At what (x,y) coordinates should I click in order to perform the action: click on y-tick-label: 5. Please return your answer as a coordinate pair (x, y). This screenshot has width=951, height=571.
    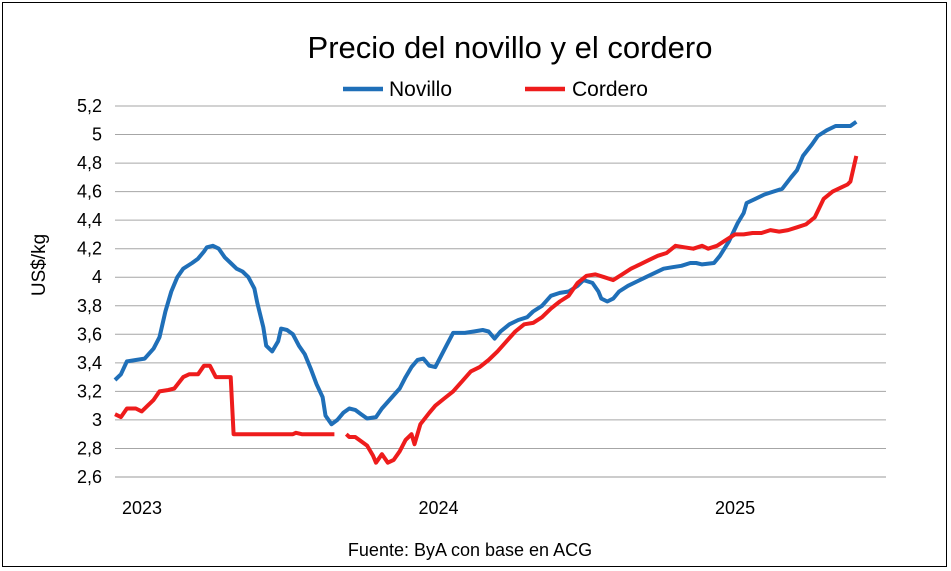
    Looking at the image, I should click on (97, 135).